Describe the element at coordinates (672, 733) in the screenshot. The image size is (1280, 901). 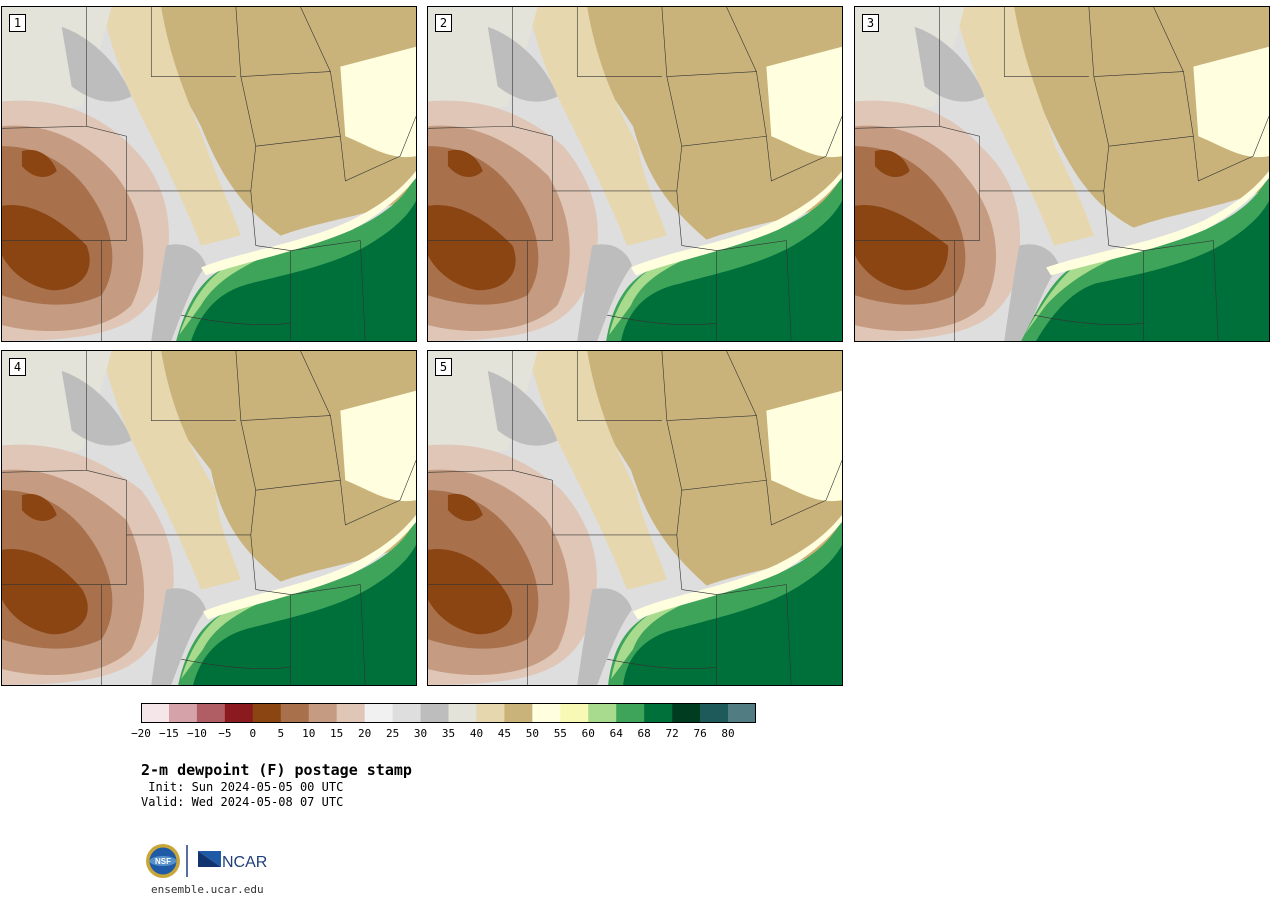
I see `color-bar-tick-label: 72` at that location.